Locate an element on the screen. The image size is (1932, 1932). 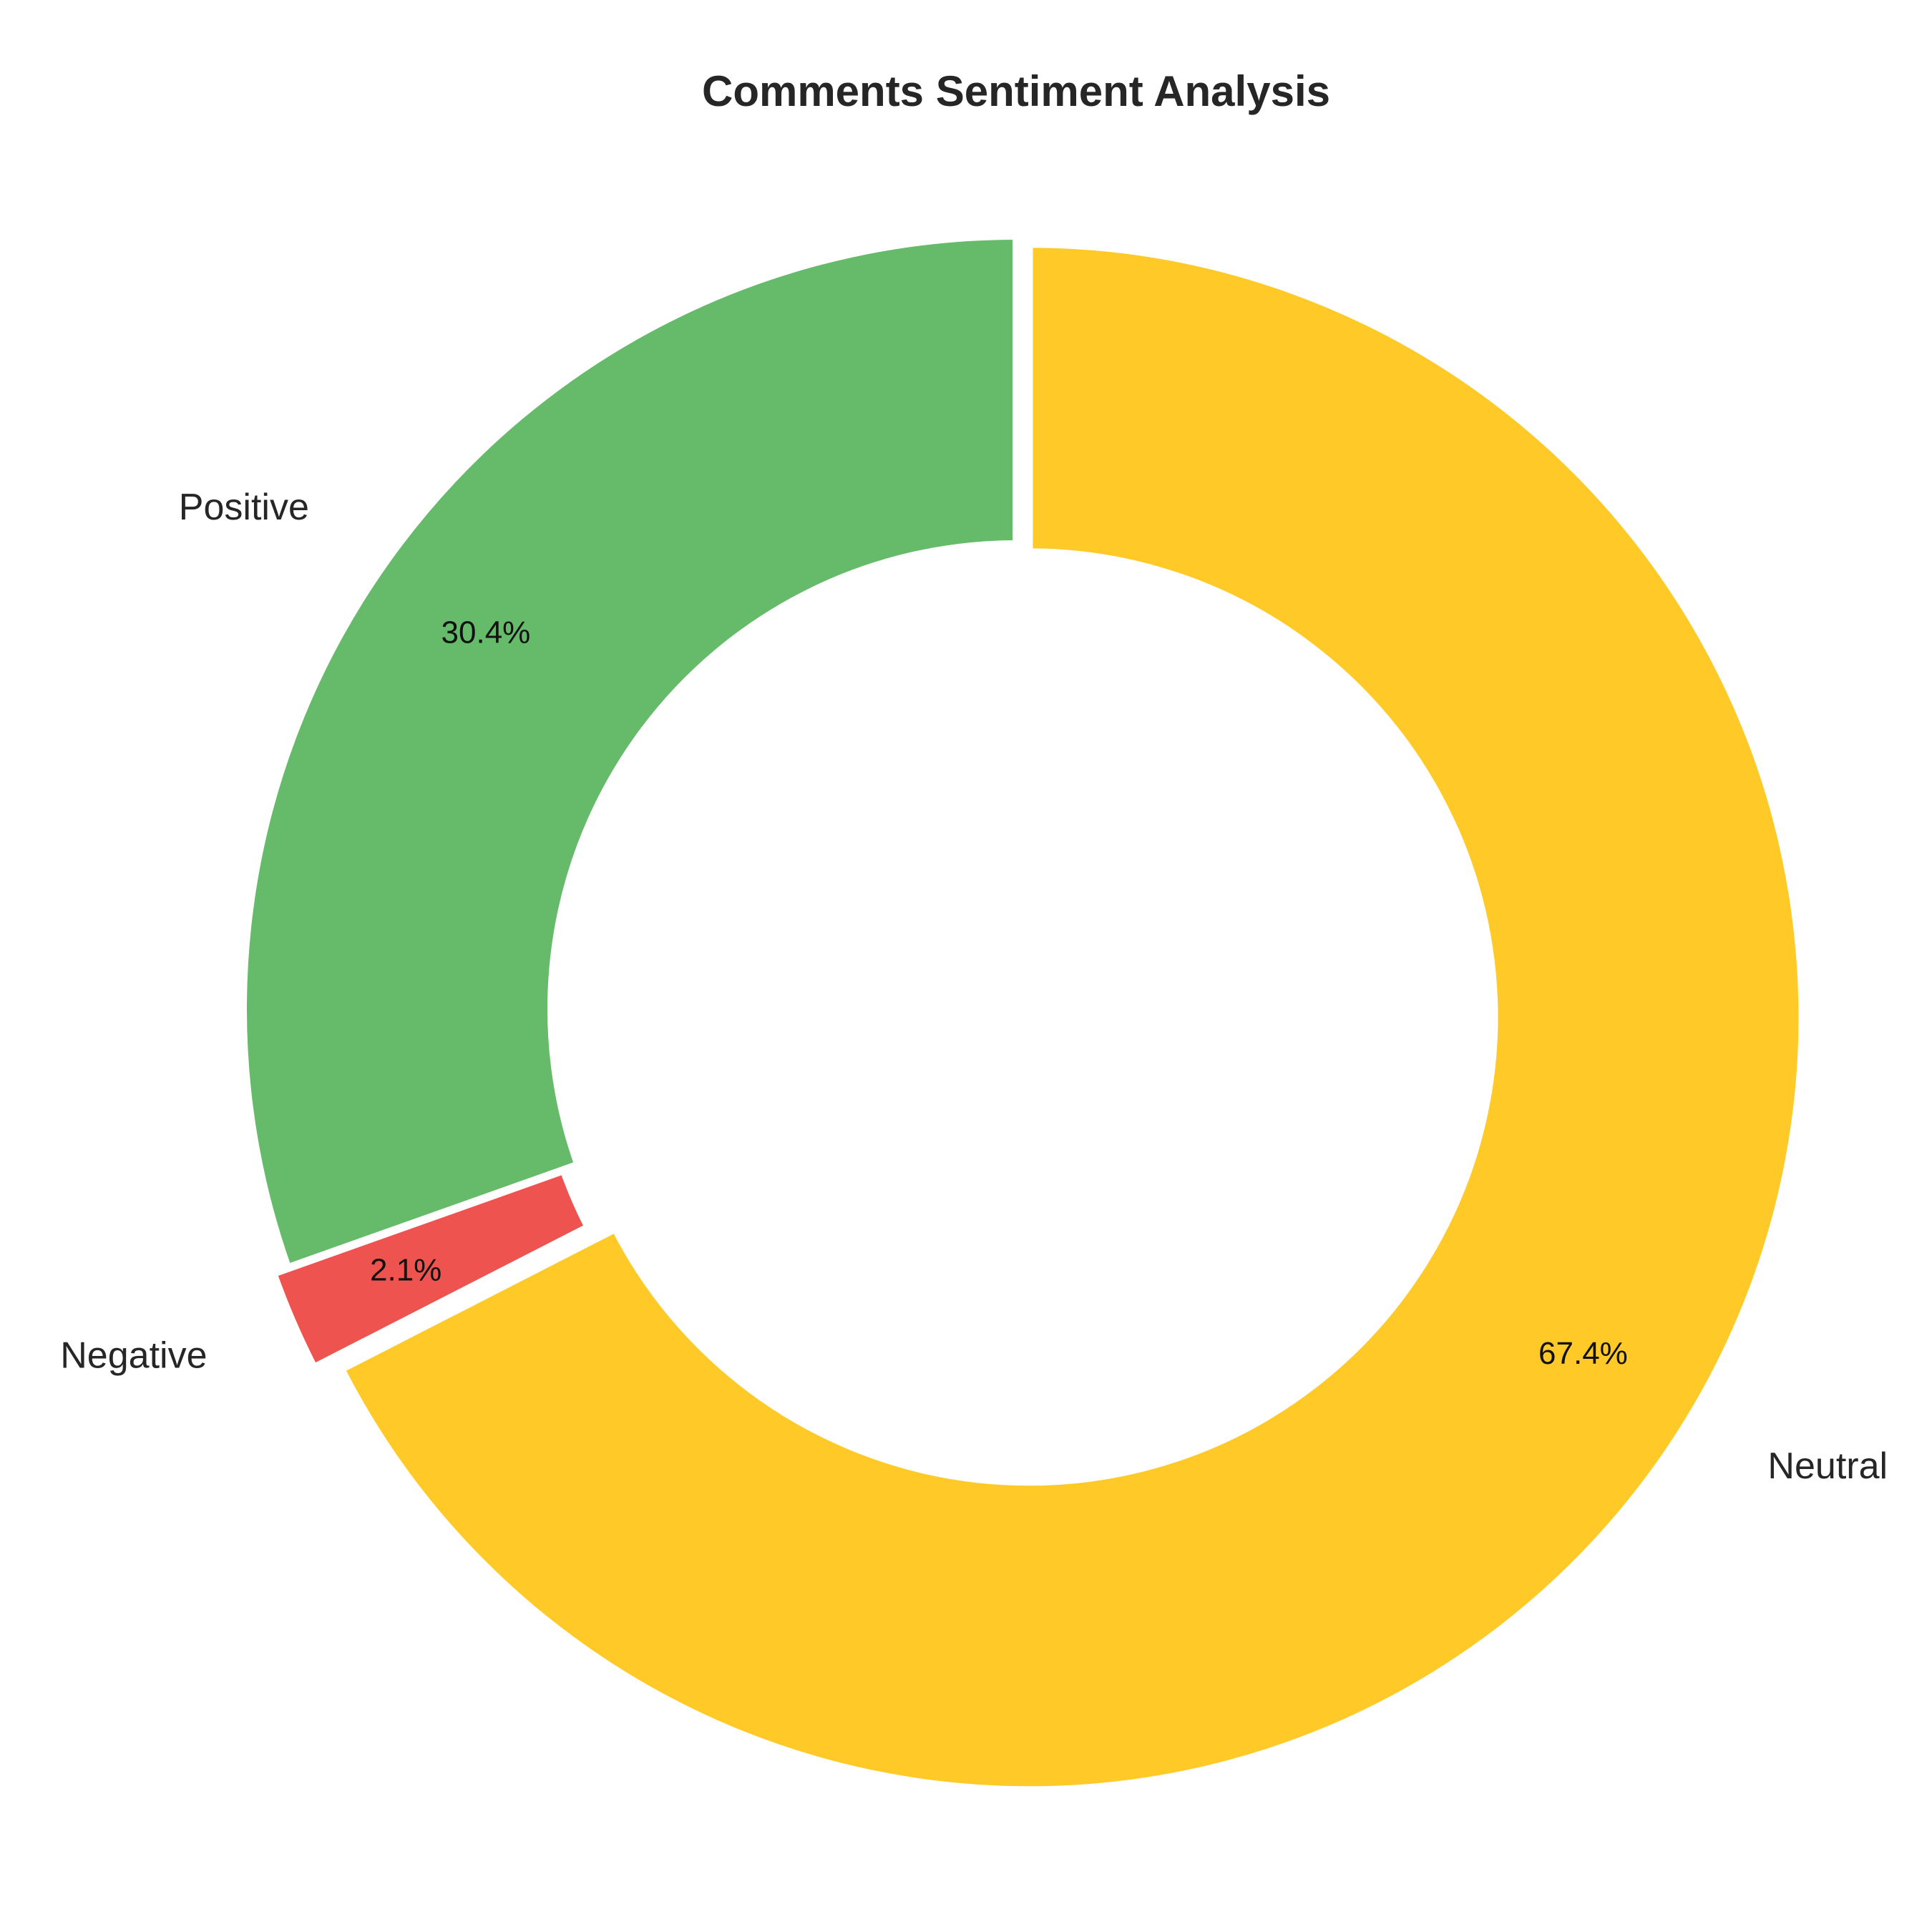
slice-pct-negative: 2.1% is located at coordinates (405, 1270).